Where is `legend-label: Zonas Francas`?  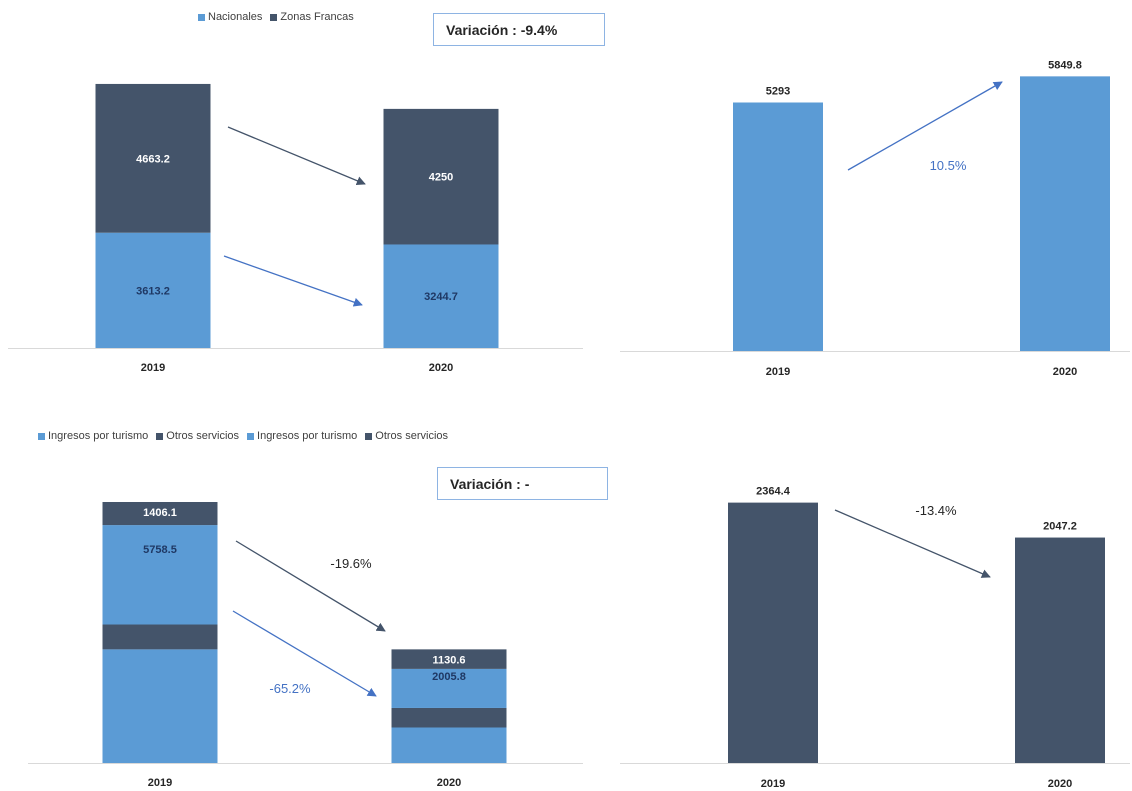 legend-label: Zonas Francas is located at coordinates (317, 17).